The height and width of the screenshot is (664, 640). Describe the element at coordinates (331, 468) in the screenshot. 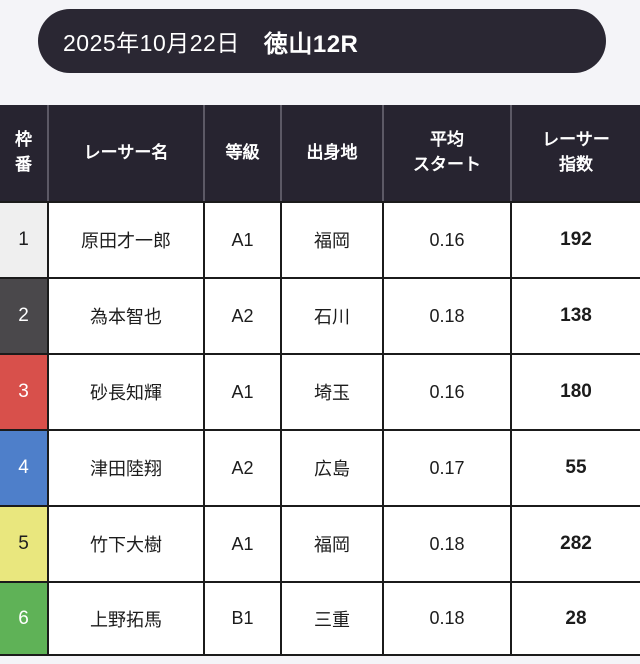

I see `origin-cell: 広島` at that location.